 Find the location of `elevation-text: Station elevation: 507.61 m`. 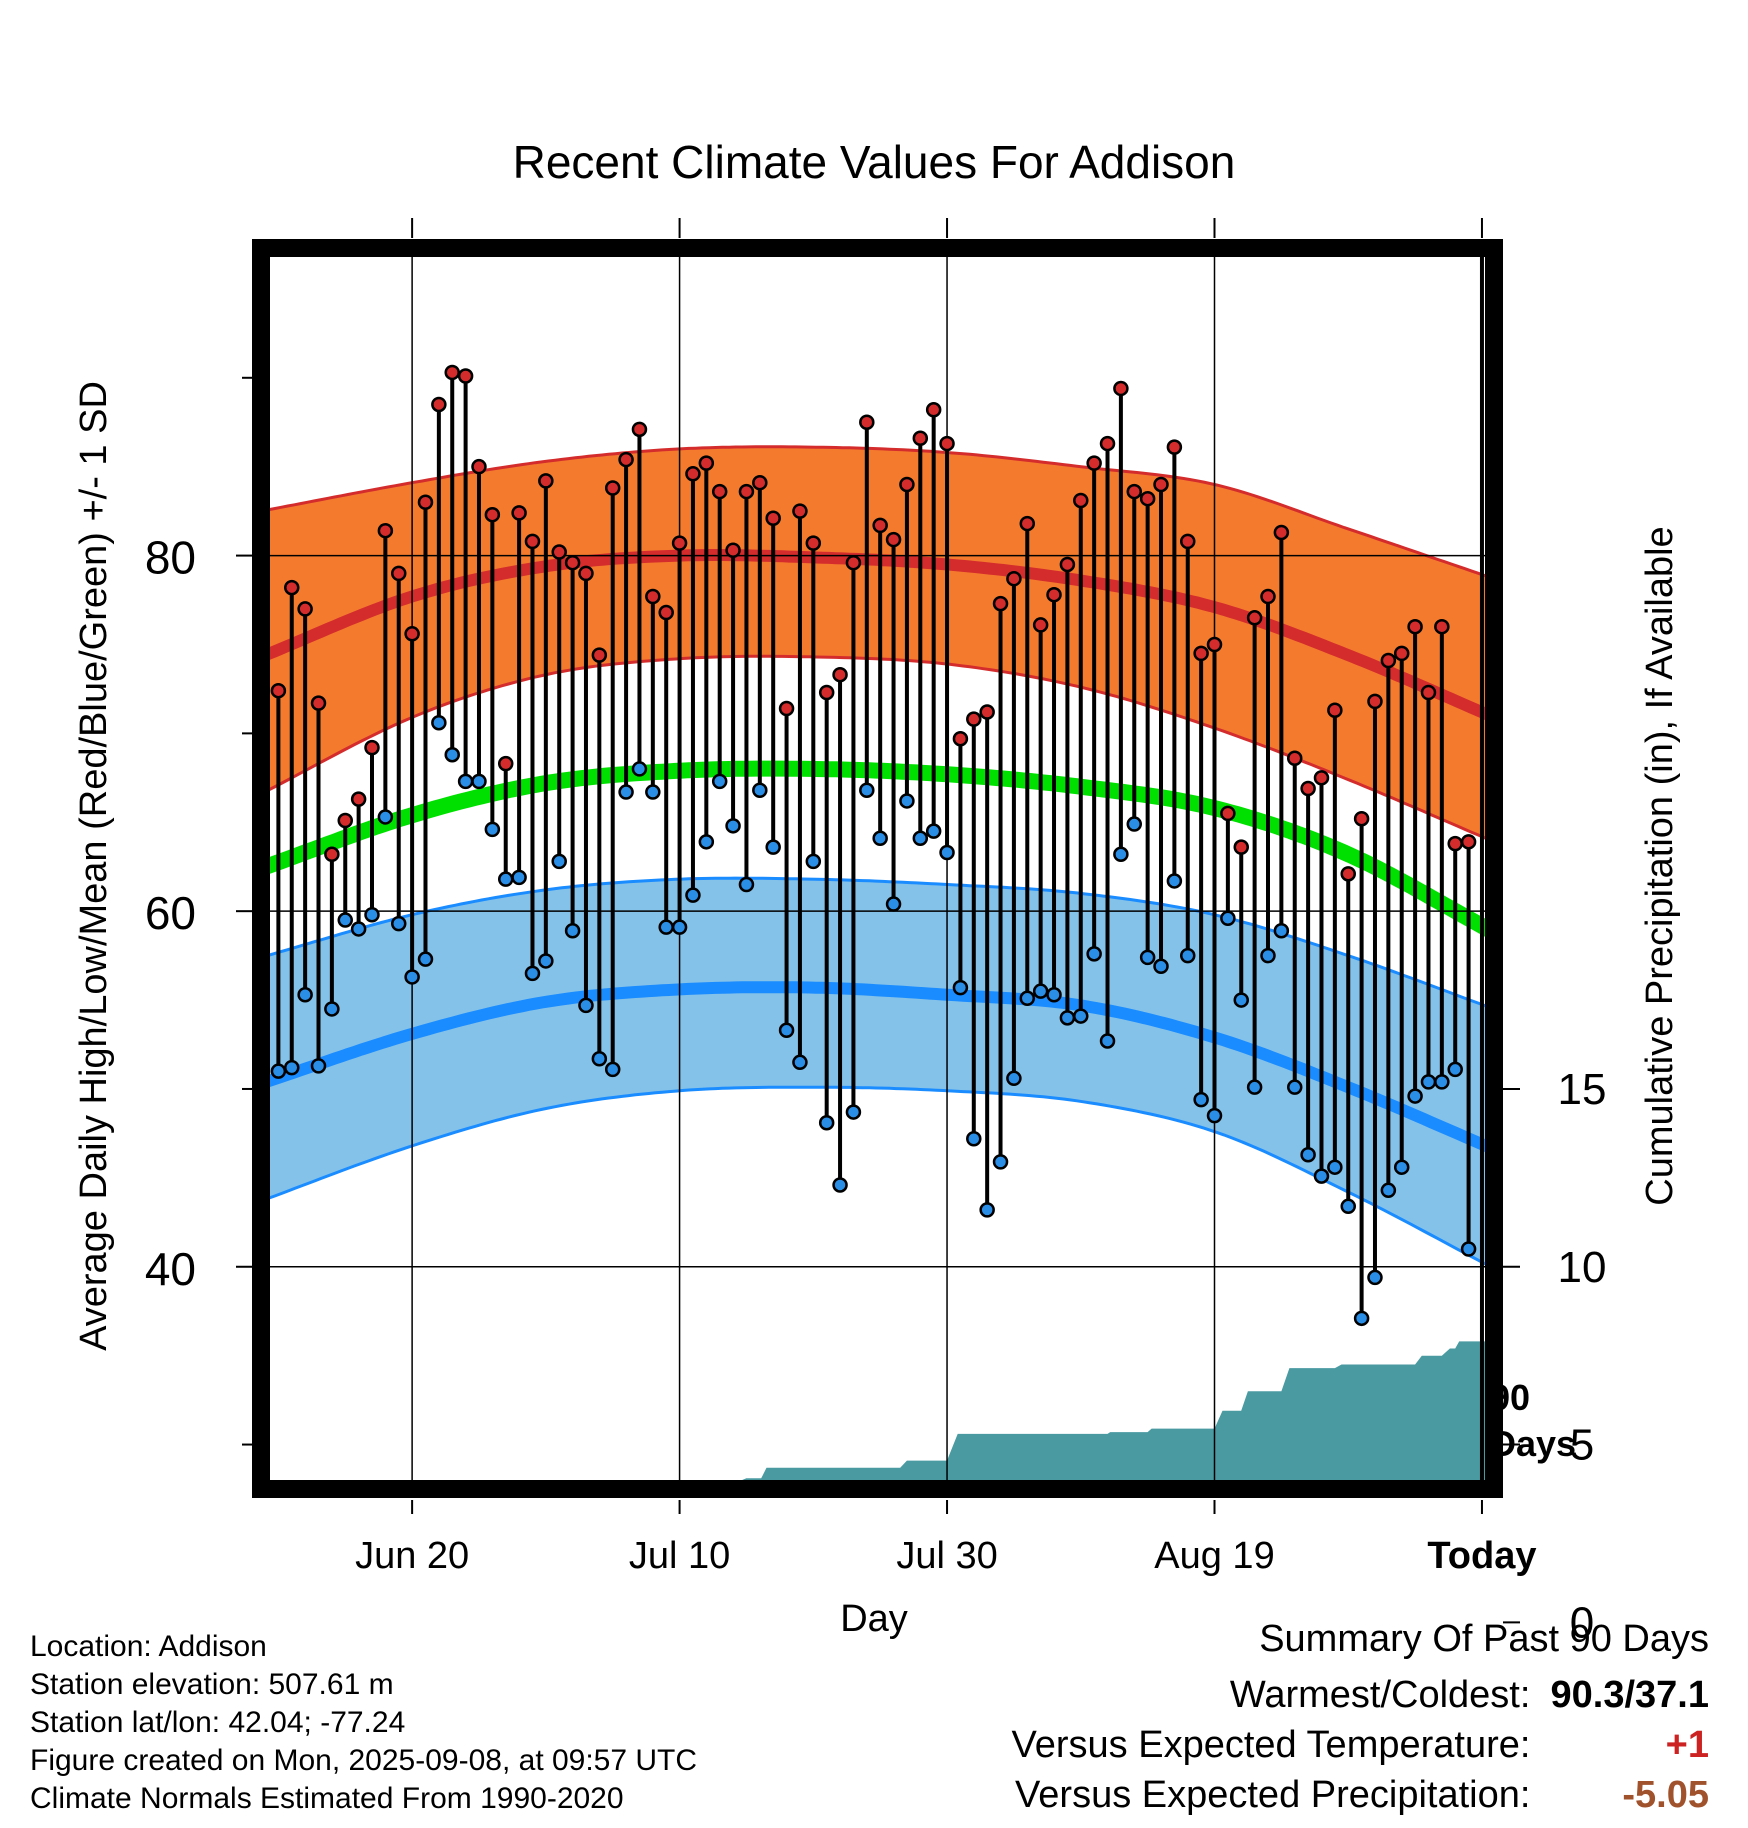

elevation-text: Station elevation: 507.61 m is located at coordinates (212, 1684).